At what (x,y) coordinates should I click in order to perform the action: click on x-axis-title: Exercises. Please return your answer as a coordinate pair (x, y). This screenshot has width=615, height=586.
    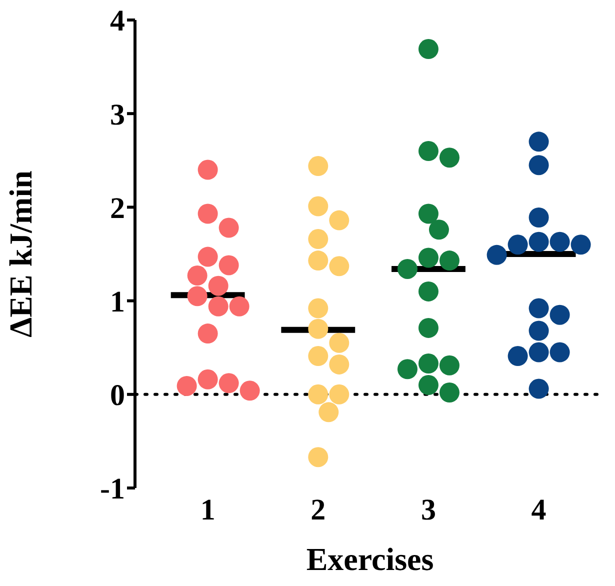
    Looking at the image, I should click on (370, 559).